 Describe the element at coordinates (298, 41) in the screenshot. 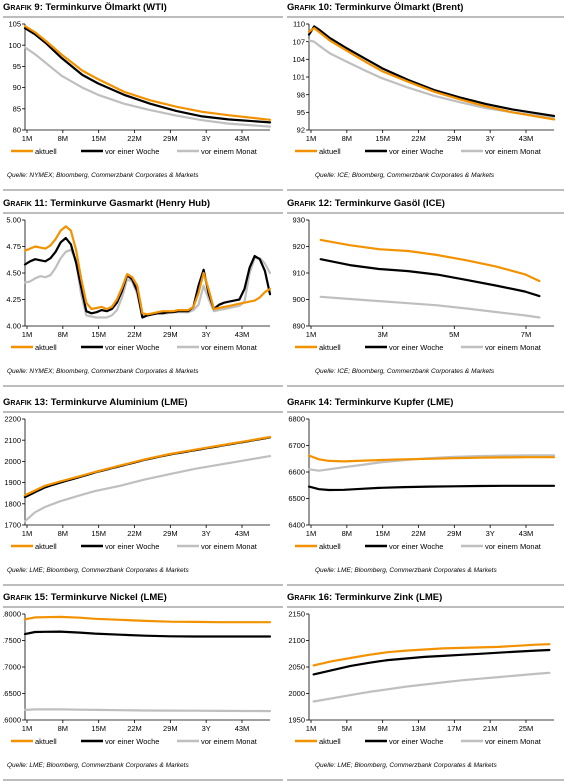

I see `y-tick-label: 107` at that location.